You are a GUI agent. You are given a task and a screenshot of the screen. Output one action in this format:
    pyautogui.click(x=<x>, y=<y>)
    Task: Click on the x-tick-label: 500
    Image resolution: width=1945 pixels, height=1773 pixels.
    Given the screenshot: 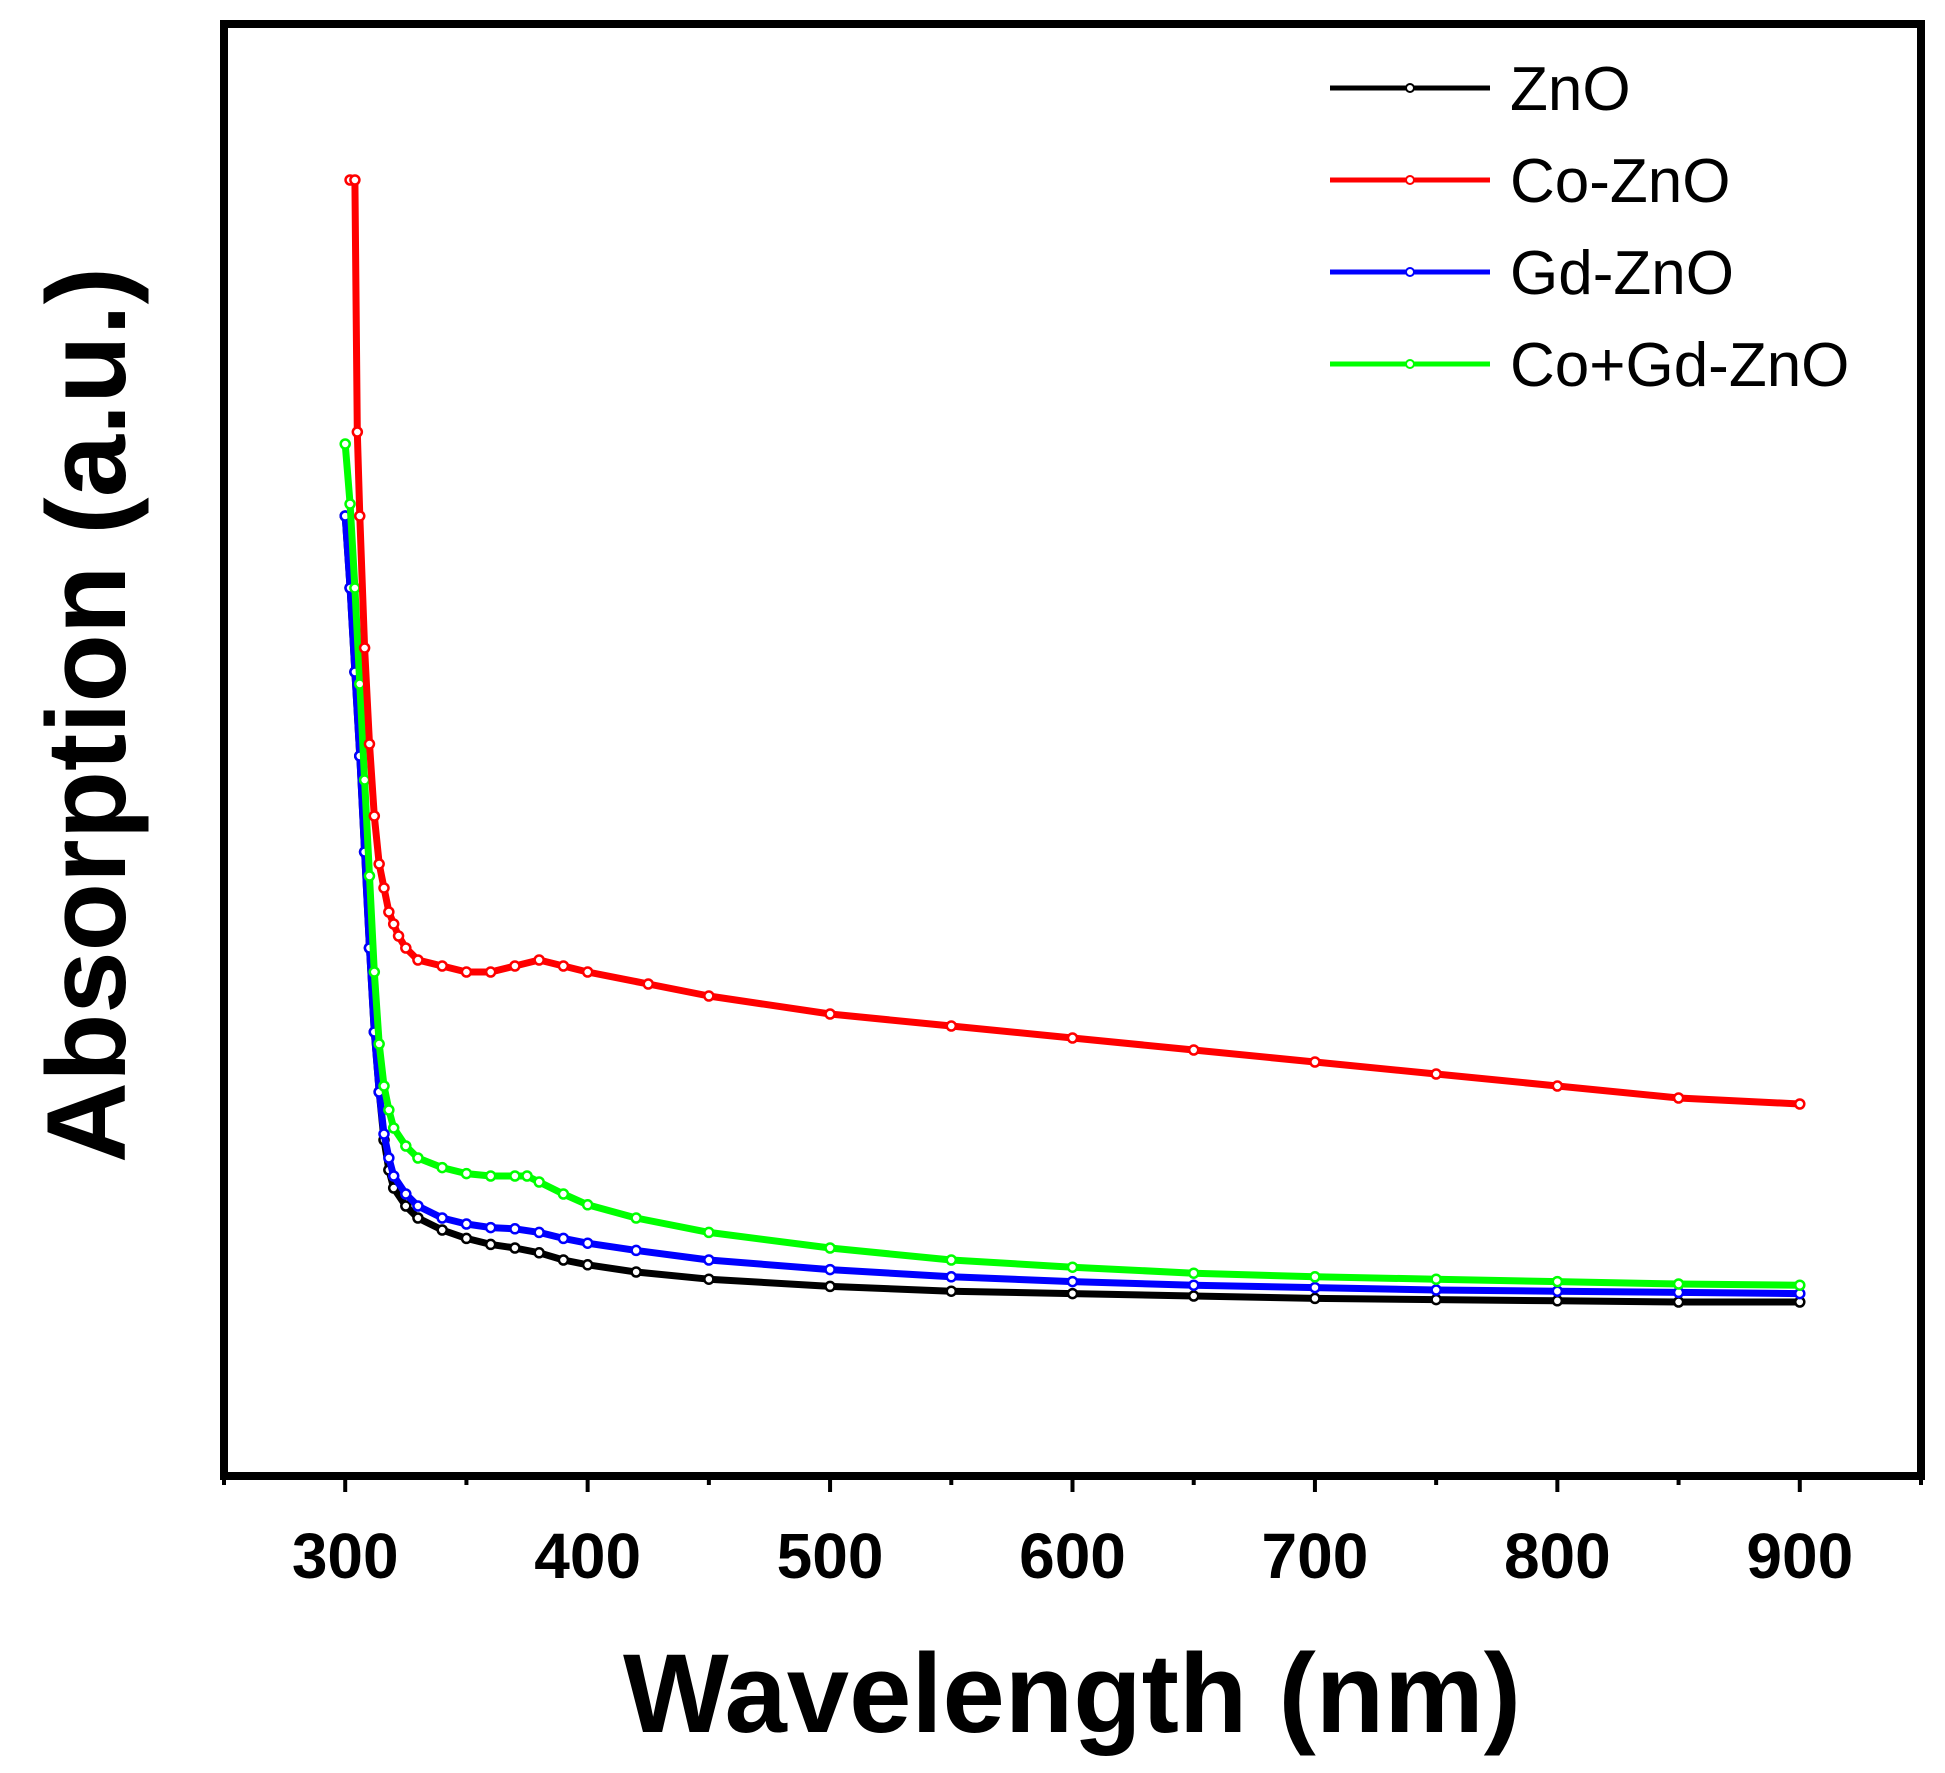 What is the action you would take?
    pyautogui.click(x=830, y=1556)
    